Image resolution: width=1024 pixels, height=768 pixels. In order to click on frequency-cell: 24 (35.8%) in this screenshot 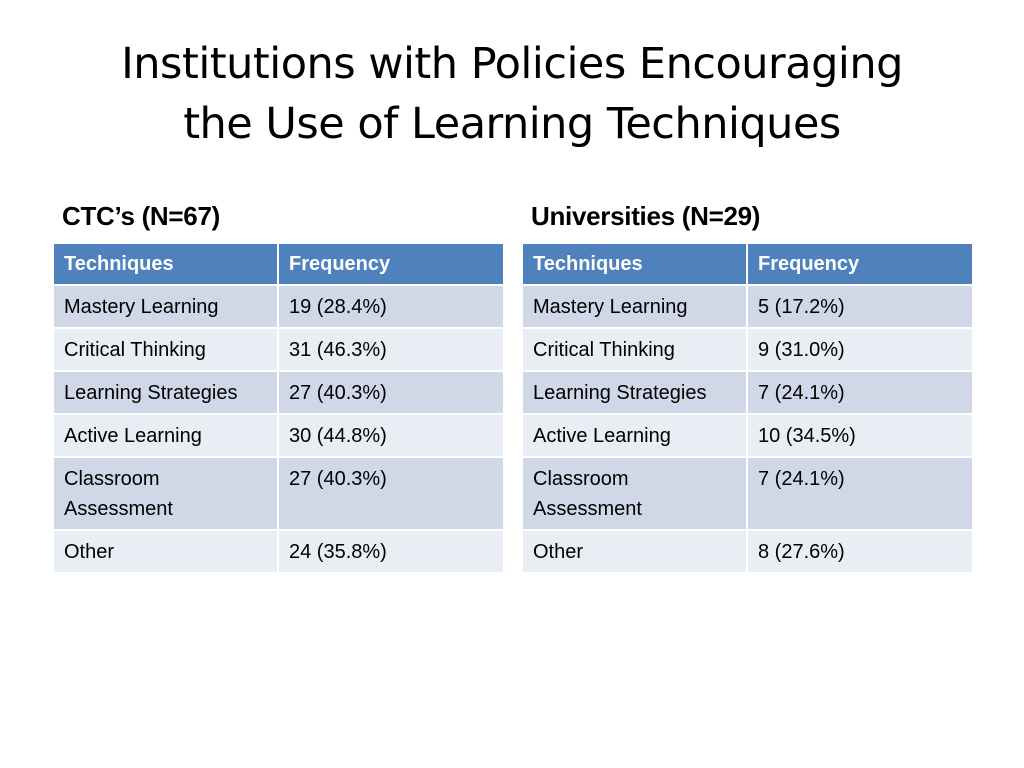, I will do `click(391, 551)`.